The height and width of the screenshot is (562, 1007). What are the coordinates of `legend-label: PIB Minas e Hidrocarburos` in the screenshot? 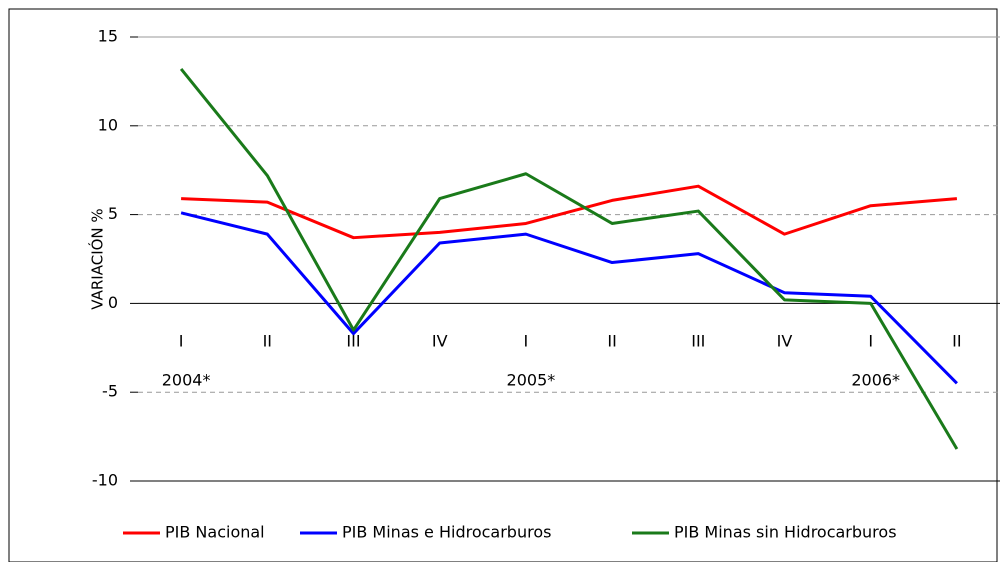 It's located at (446, 532).